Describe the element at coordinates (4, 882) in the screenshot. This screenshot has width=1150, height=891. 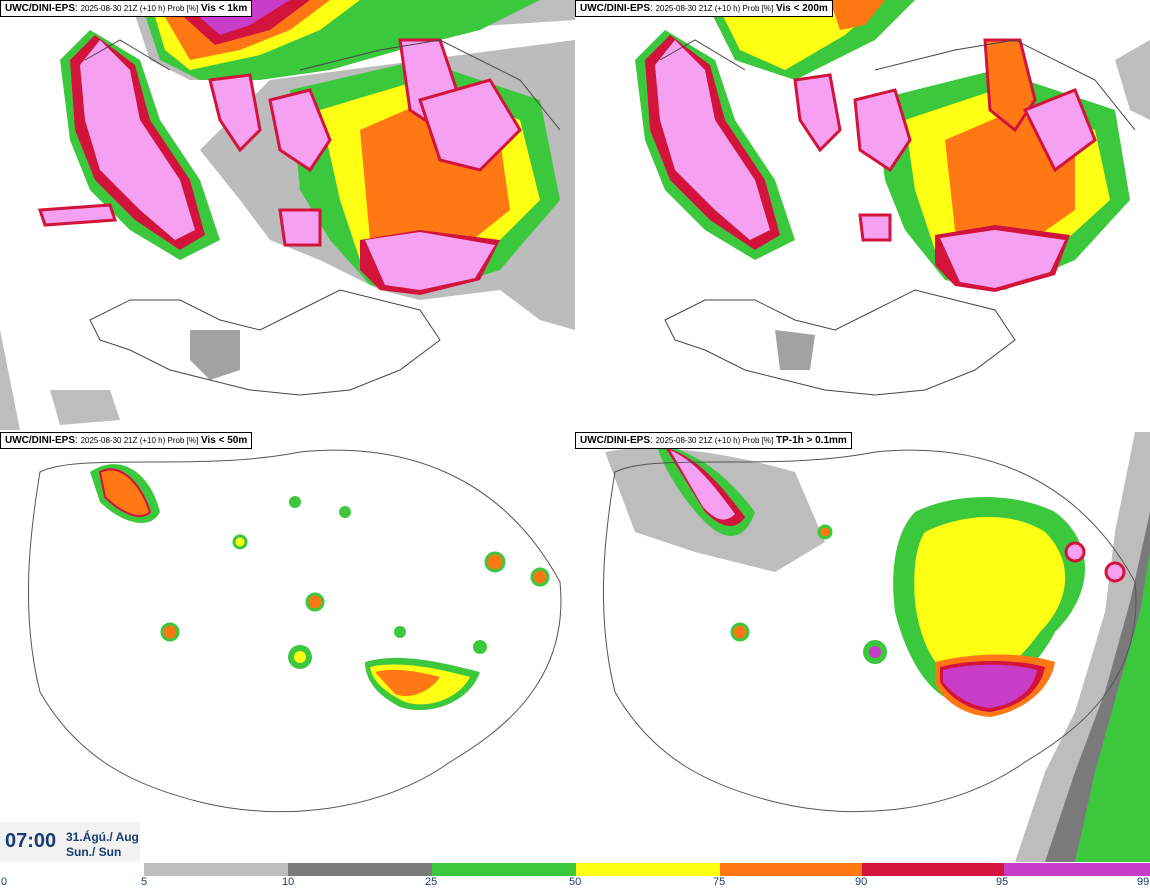
I see `colorbar-tick-0: 0` at that location.